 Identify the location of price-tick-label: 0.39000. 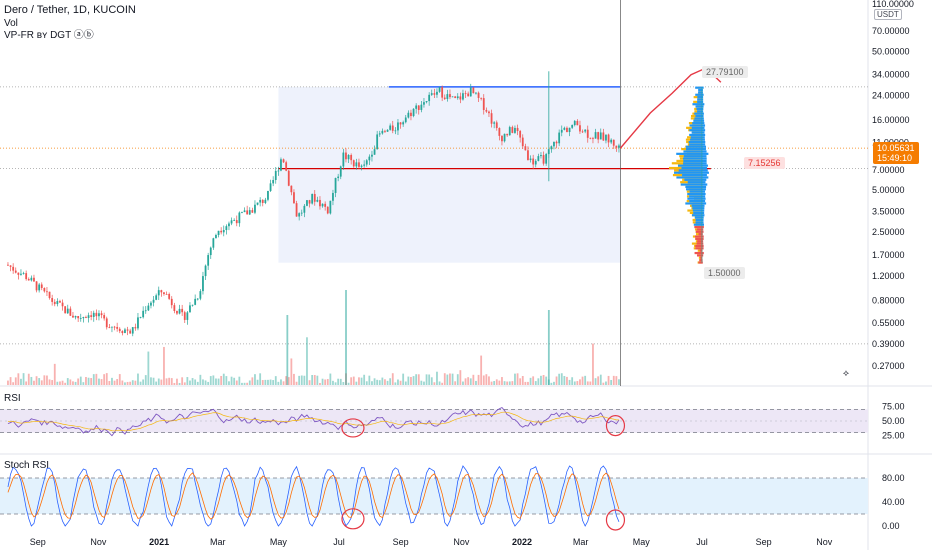
(888, 344).